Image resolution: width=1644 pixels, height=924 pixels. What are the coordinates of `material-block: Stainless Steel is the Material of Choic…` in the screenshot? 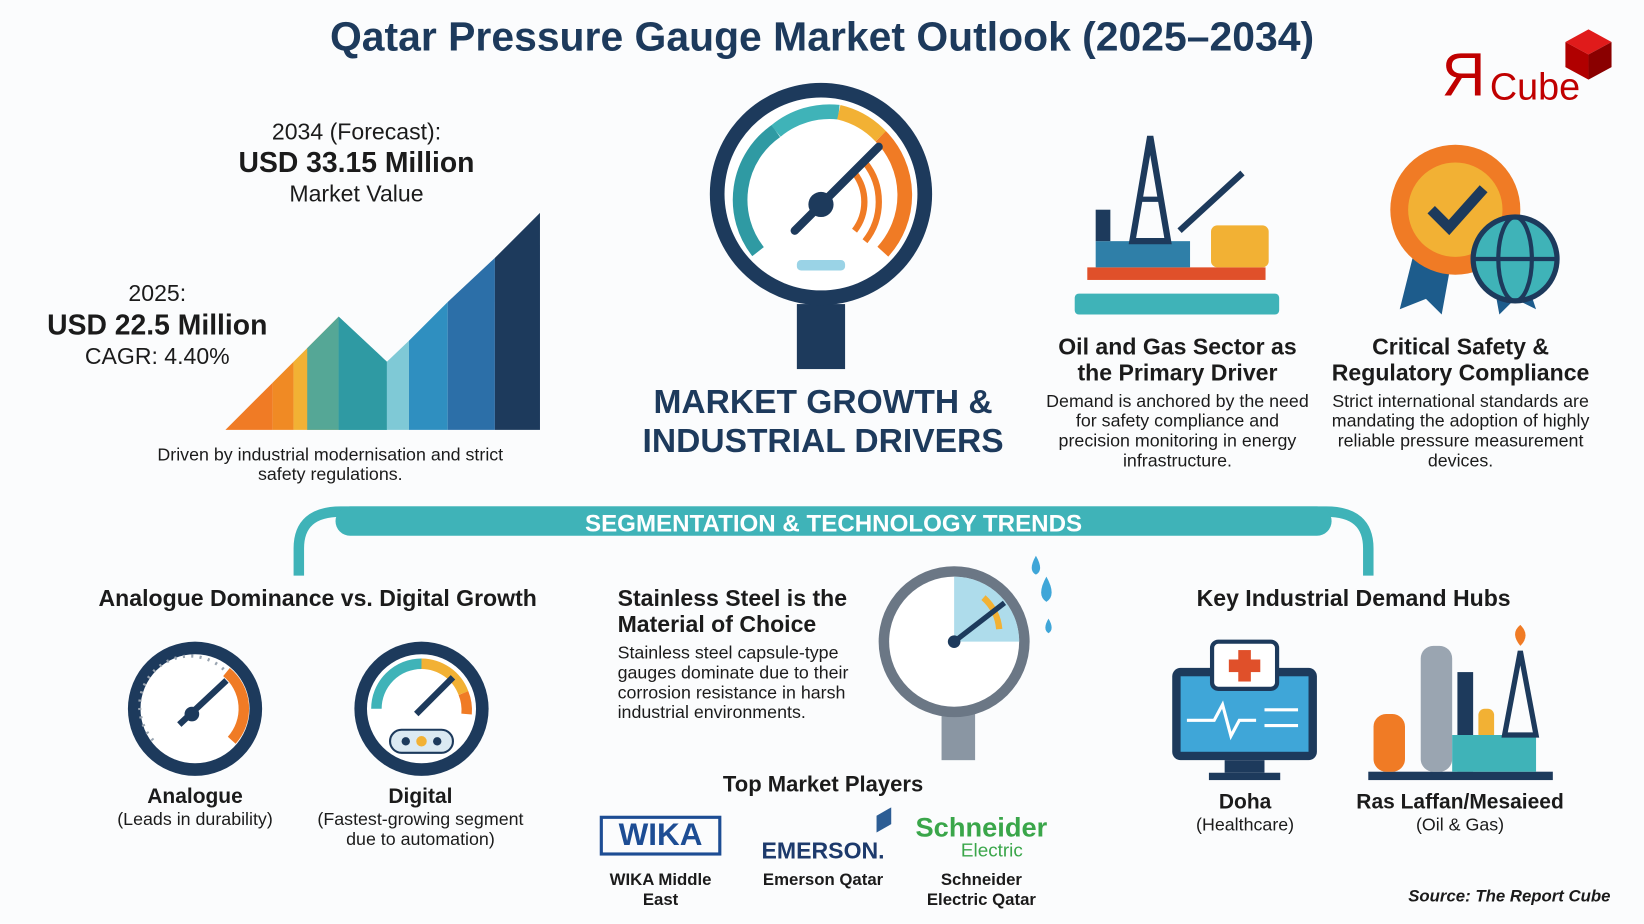 It's located at (744, 653).